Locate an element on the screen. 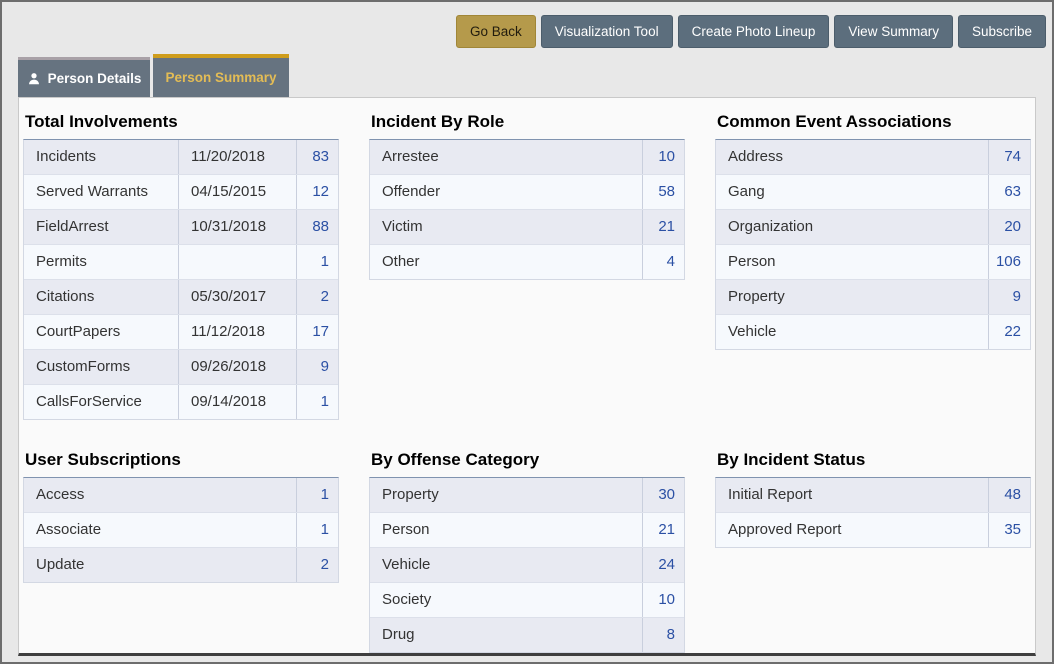  row-date: 09/14/2018 is located at coordinates (237, 402).